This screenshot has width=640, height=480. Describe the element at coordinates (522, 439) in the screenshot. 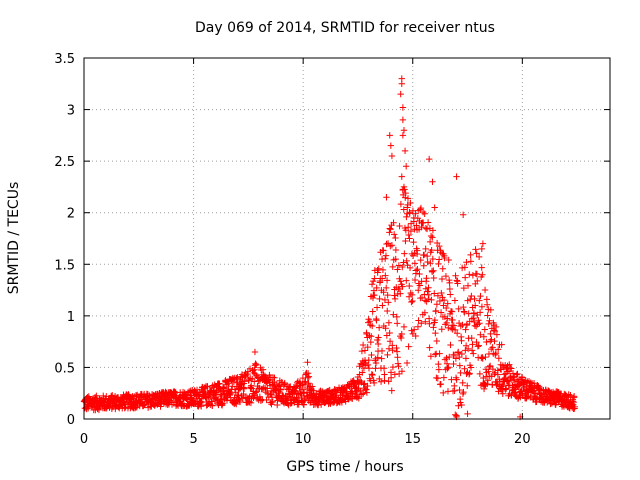

I see `x-tick-label: 20` at that location.